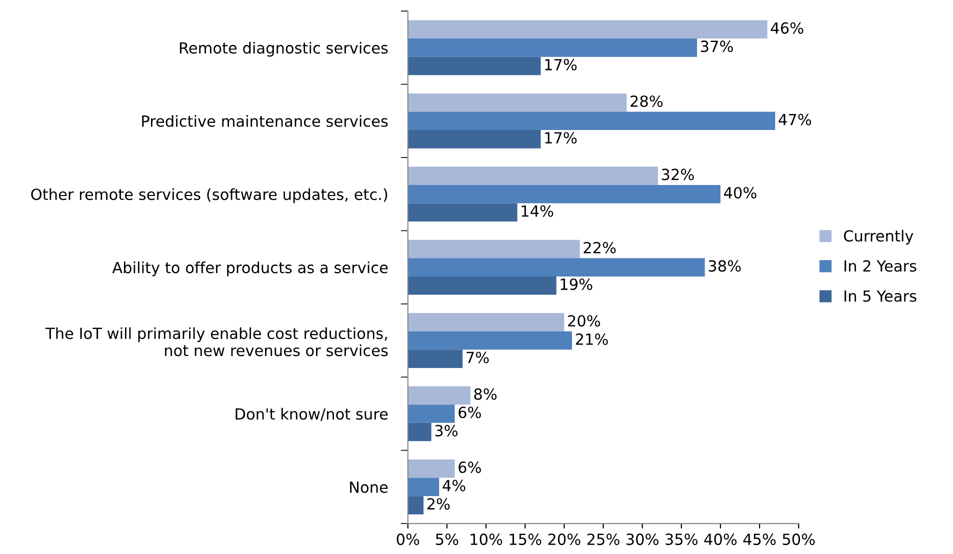 The height and width of the screenshot is (554, 953). What do you see at coordinates (209, 196) in the screenshot?
I see `y-tick-label: Other remote services (software updates, etc.)` at bounding box center [209, 196].